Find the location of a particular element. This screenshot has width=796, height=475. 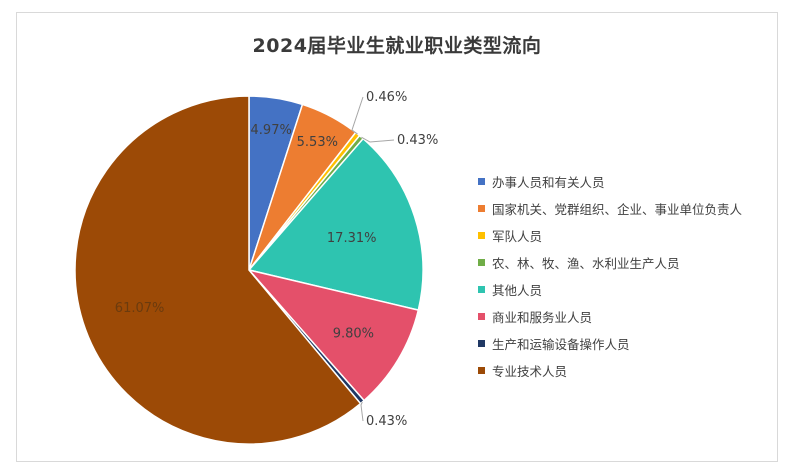

data-label: 61.07% is located at coordinates (140, 308).